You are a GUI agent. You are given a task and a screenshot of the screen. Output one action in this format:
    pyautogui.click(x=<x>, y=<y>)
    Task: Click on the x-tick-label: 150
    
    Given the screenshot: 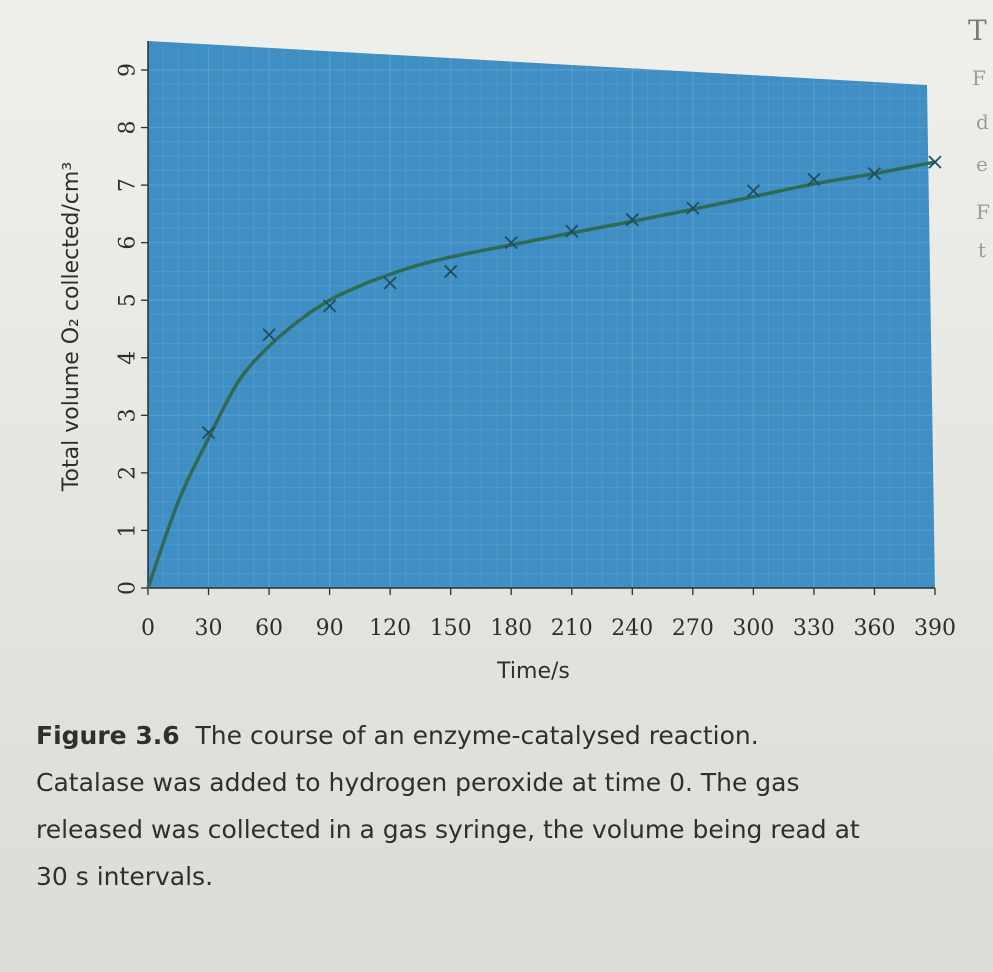 What is the action you would take?
    pyautogui.click(x=451, y=628)
    